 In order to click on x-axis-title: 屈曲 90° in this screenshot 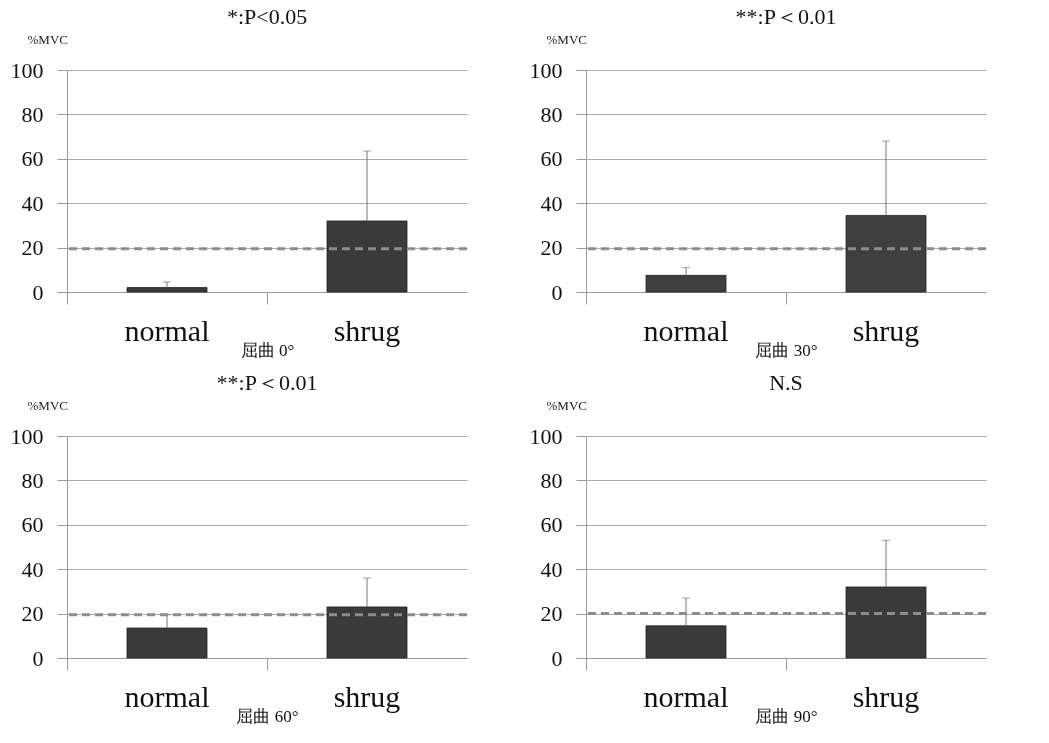, I will do `click(786, 716)`.